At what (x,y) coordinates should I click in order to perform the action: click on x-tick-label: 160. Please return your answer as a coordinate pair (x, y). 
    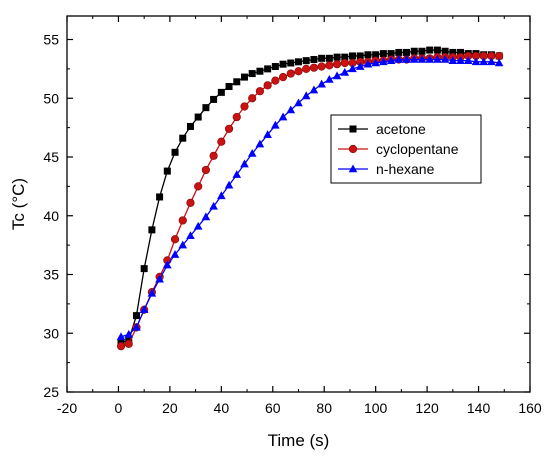
    Looking at the image, I should click on (530, 408).